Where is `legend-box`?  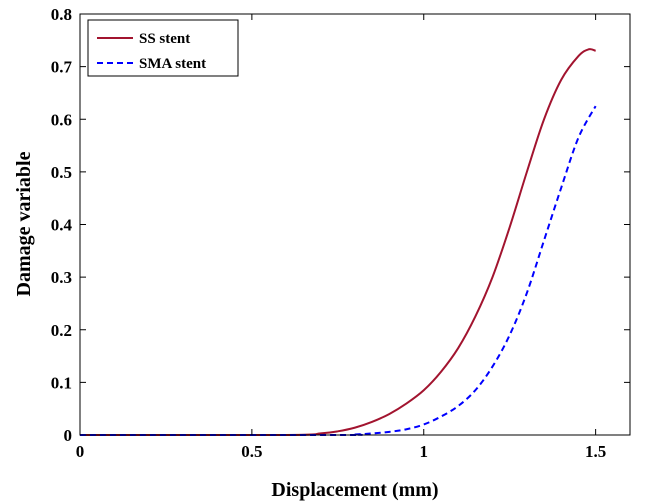
legend-box is located at coordinates (163, 48).